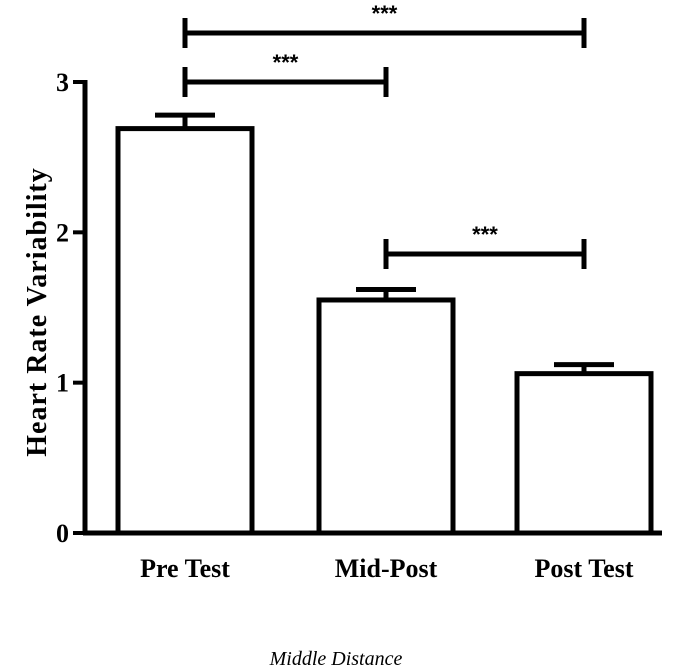 This screenshot has height=670, width=673. What do you see at coordinates (584, 568) in the screenshot?
I see `x-category-label: Post Test` at bounding box center [584, 568].